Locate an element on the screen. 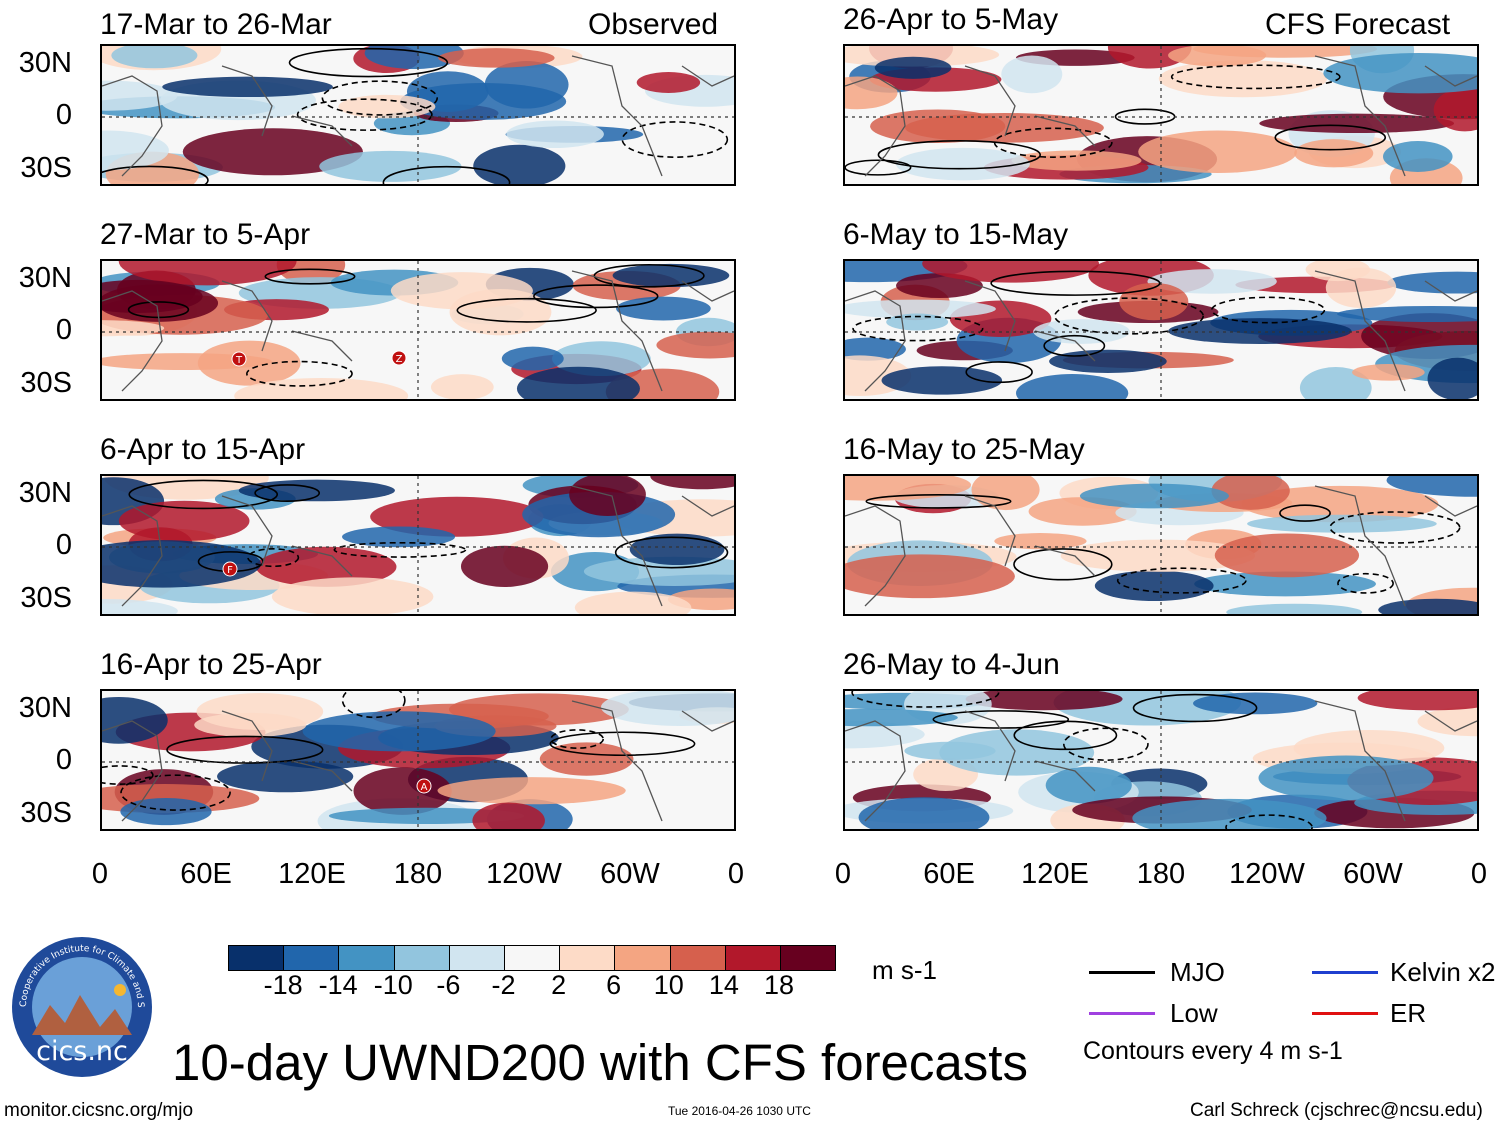  panel-title-left-4: 16-Apr to 25-Apr is located at coordinates (211, 664).